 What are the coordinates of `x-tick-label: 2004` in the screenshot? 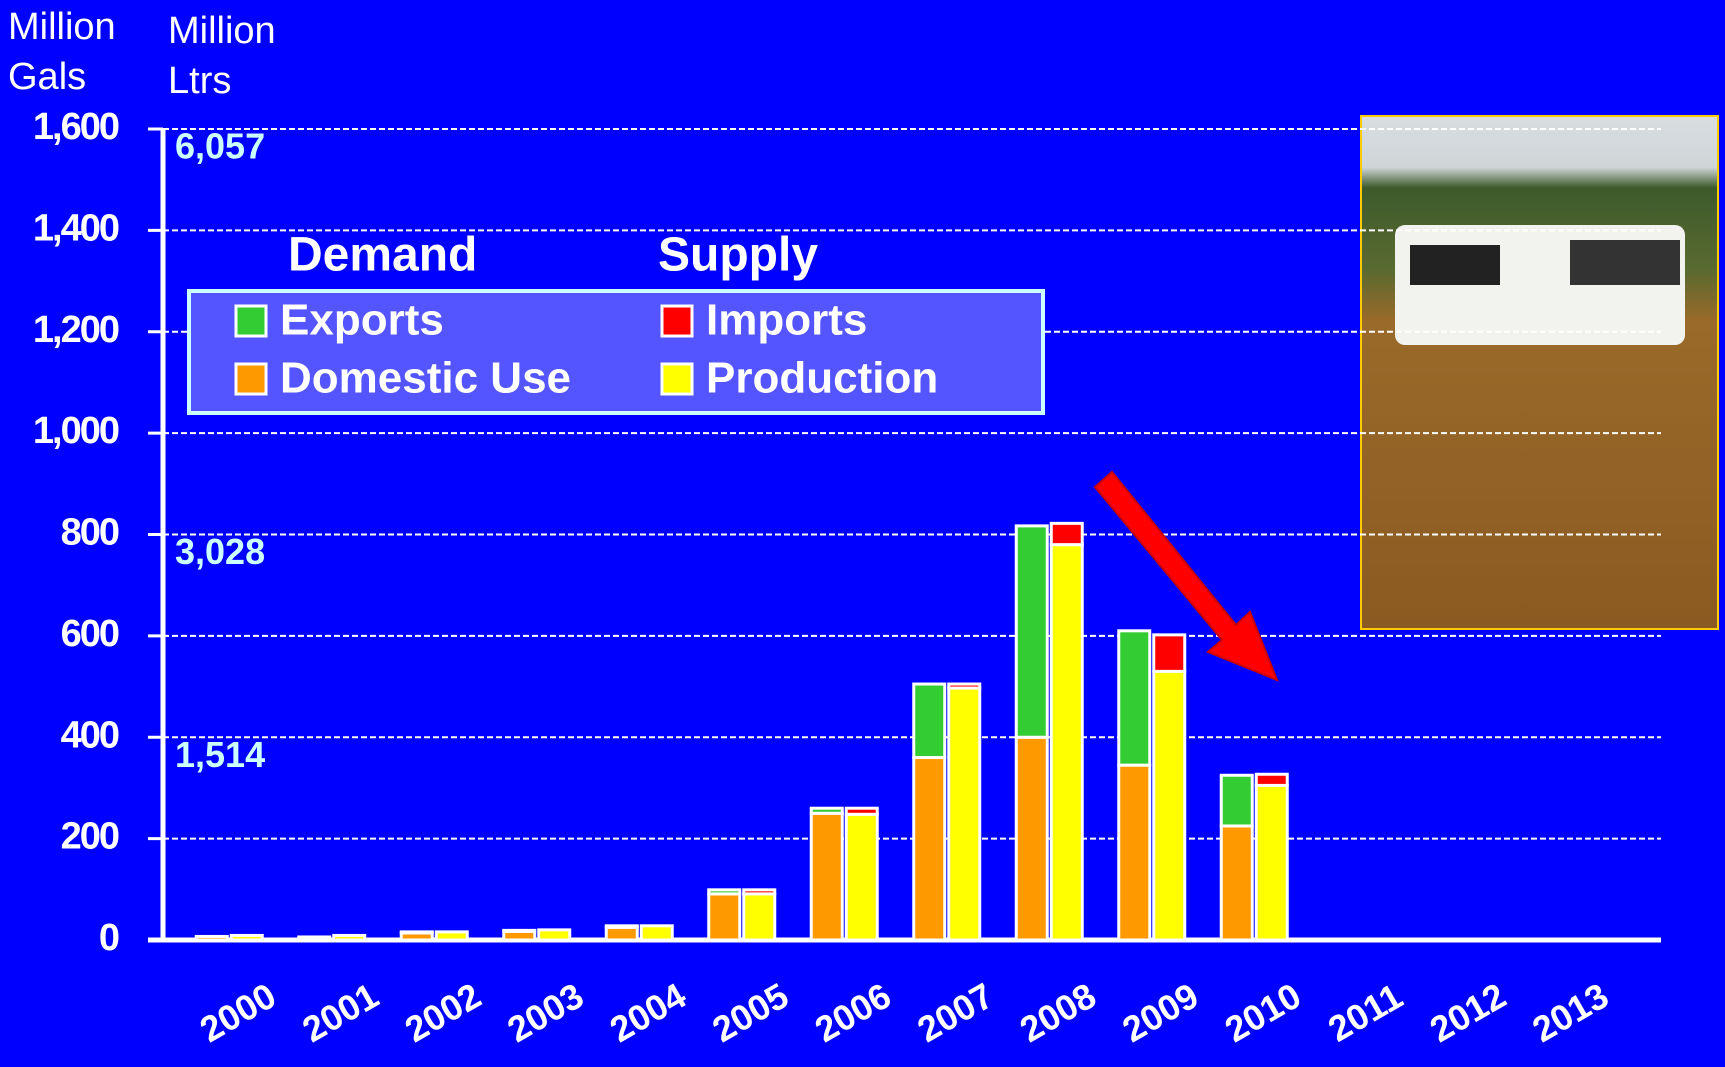 It's located at (648, 1013).